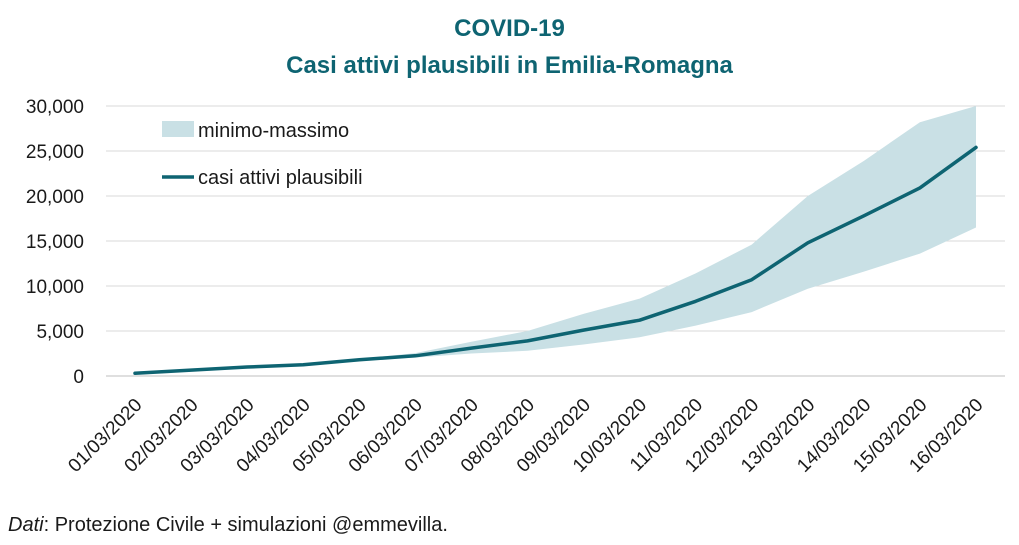 This screenshot has height=545, width=1019. What do you see at coordinates (55, 152) in the screenshot?
I see `y-tick-label: 25,000` at bounding box center [55, 152].